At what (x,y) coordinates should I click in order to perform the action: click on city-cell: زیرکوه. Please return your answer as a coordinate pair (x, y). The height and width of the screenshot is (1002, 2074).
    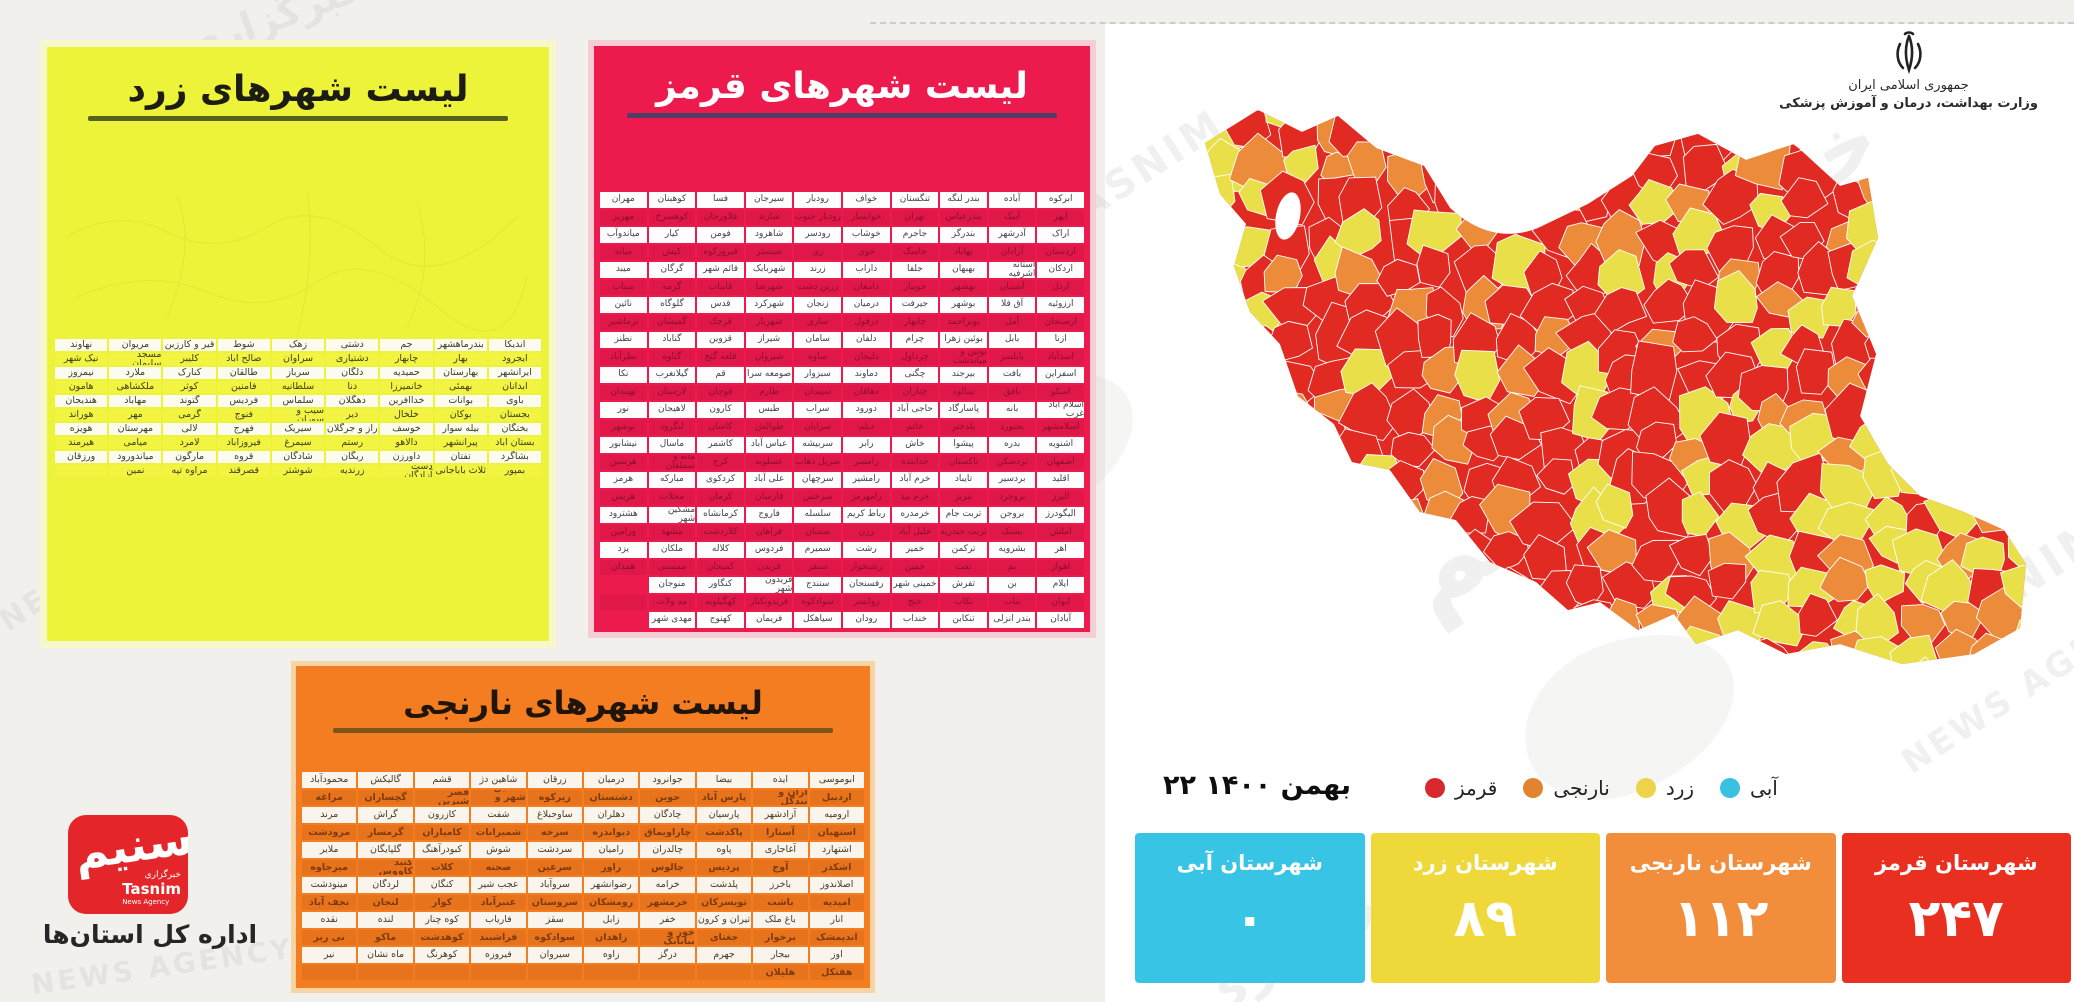
    Looking at the image, I should click on (554, 797).